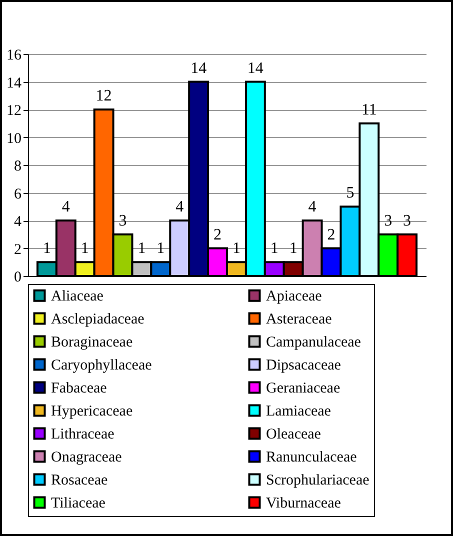  Describe the element at coordinates (304, 366) in the screenshot. I see `legend-label: Dipsacaceae` at that location.